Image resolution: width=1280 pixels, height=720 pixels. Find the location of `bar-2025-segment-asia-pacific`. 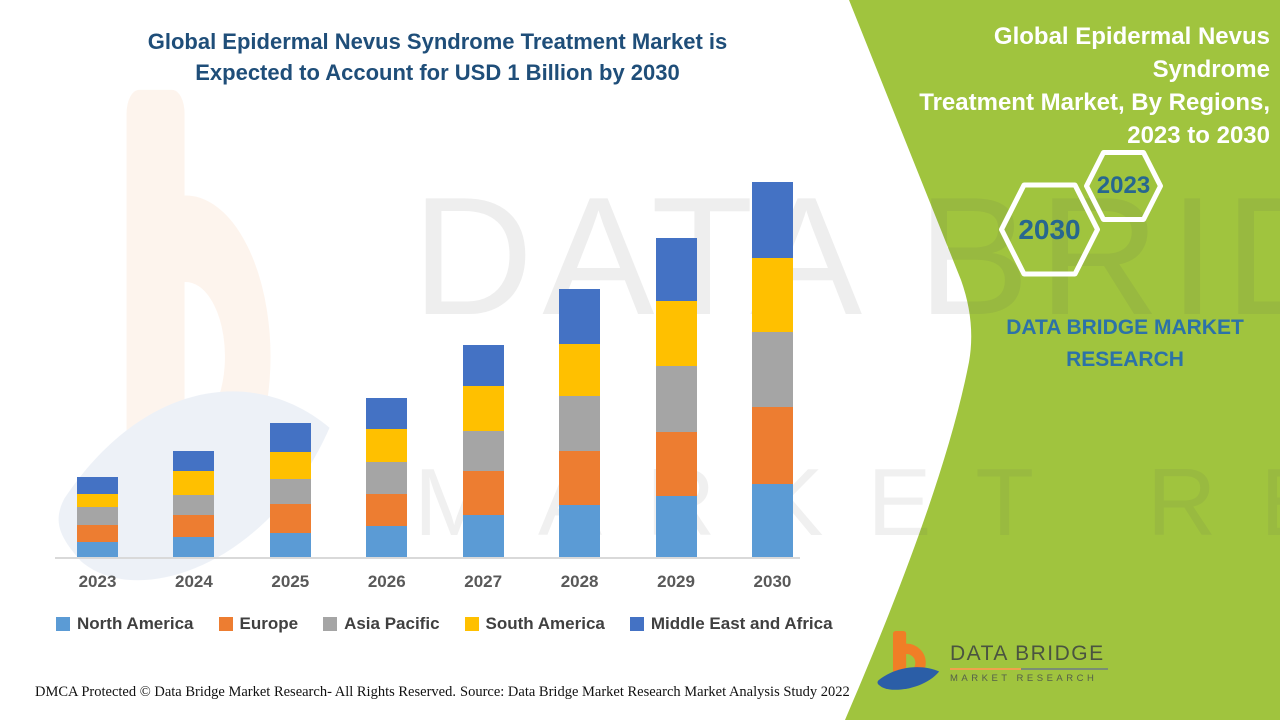

bar-2025-segment-asia-pacific is located at coordinates (290, 491).